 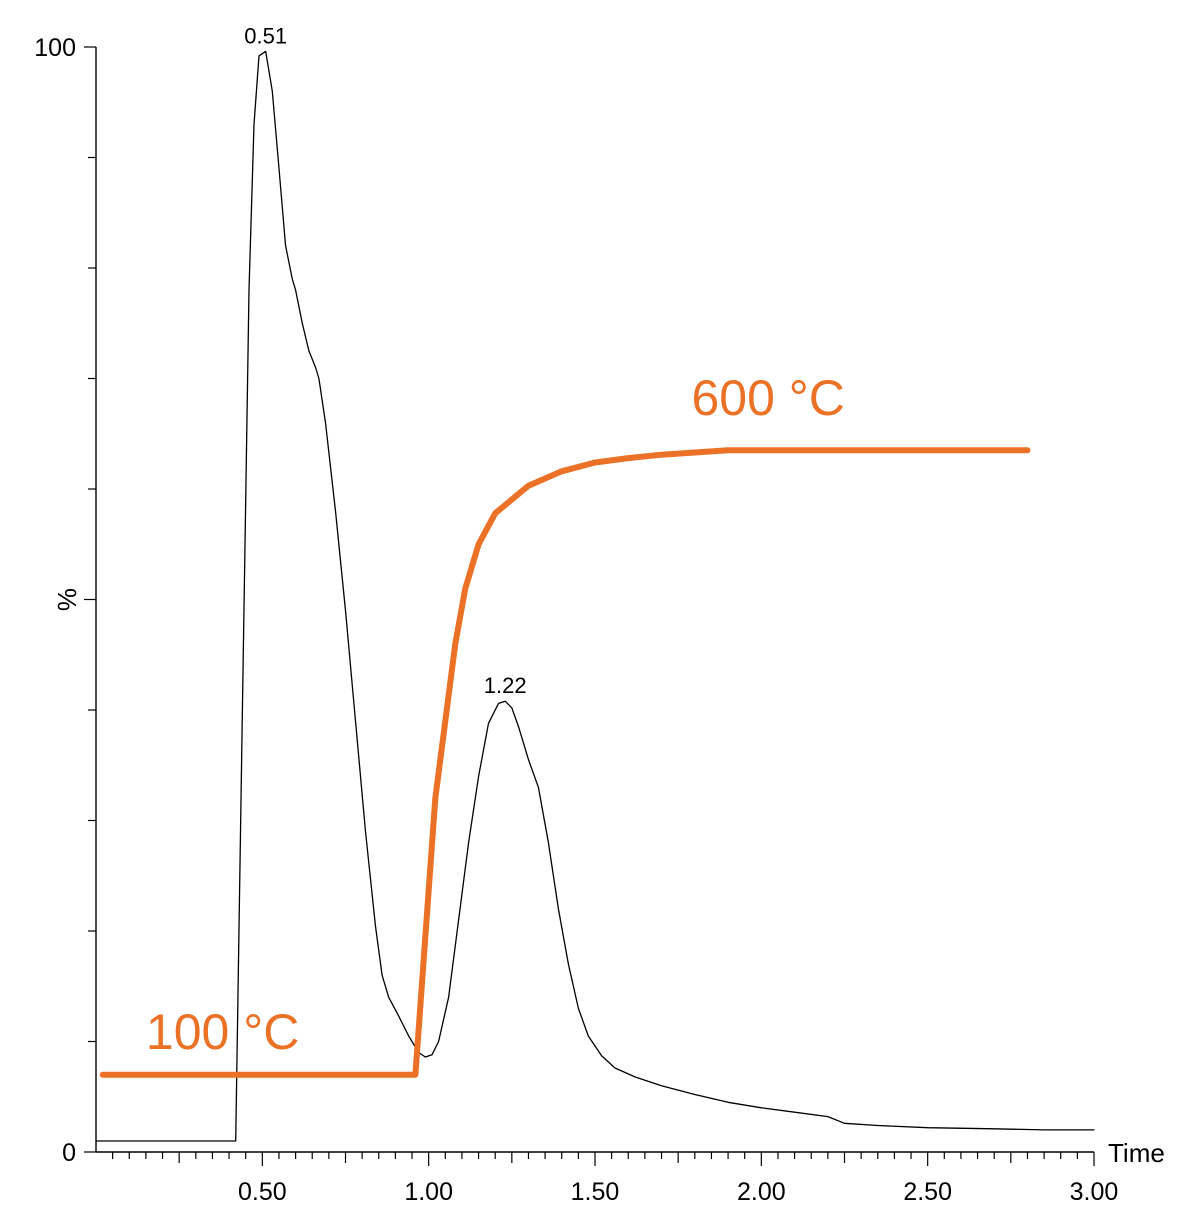 What do you see at coordinates (222, 1032) in the screenshot?
I see `temperature-annotation: 100 °C` at bounding box center [222, 1032].